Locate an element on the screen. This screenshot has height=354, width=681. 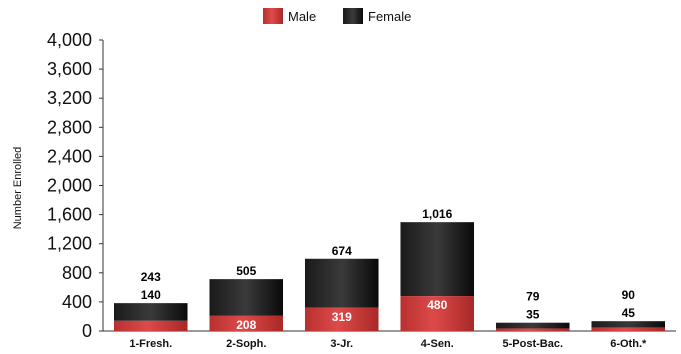
data-label-male: 45 is located at coordinates (629, 313).